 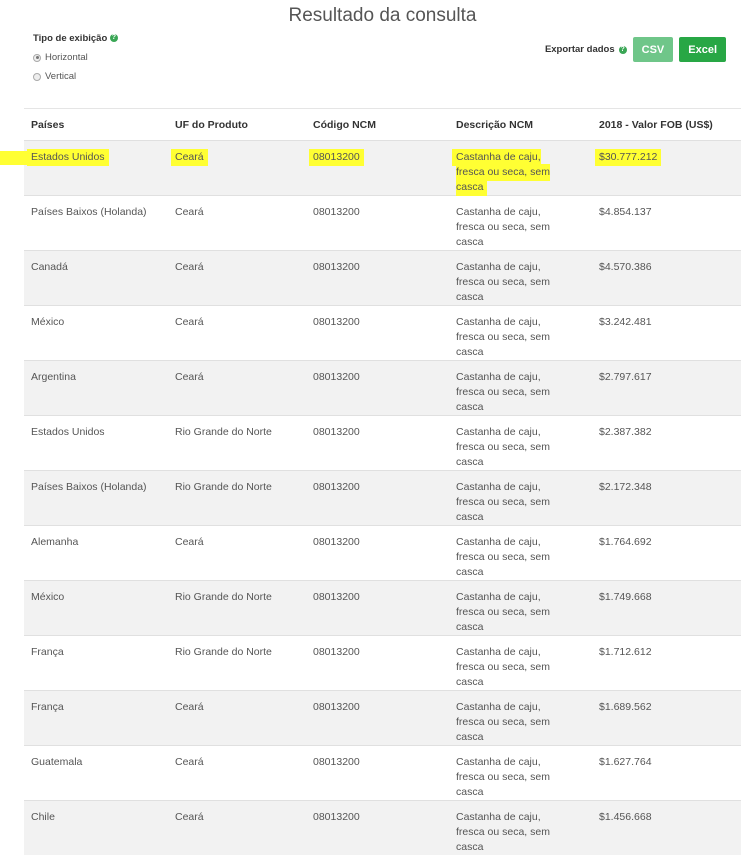 I want to click on radio-horizontal: Horizontal, so click(x=75, y=57).